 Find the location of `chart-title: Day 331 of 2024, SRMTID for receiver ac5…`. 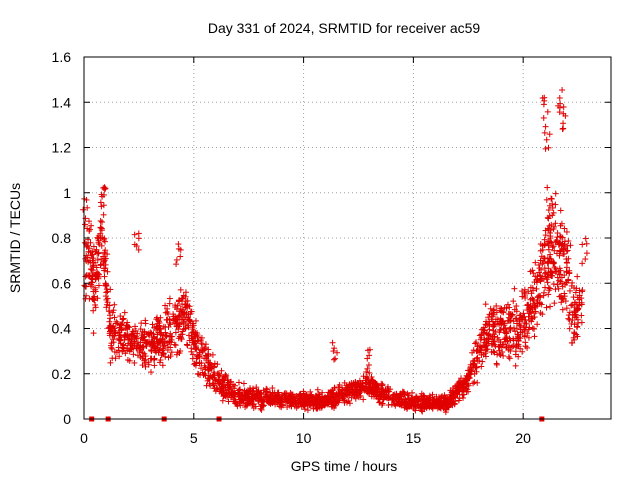

chart-title: Day 331 of 2024, SRMTID for receiver ac5… is located at coordinates (344, 28).